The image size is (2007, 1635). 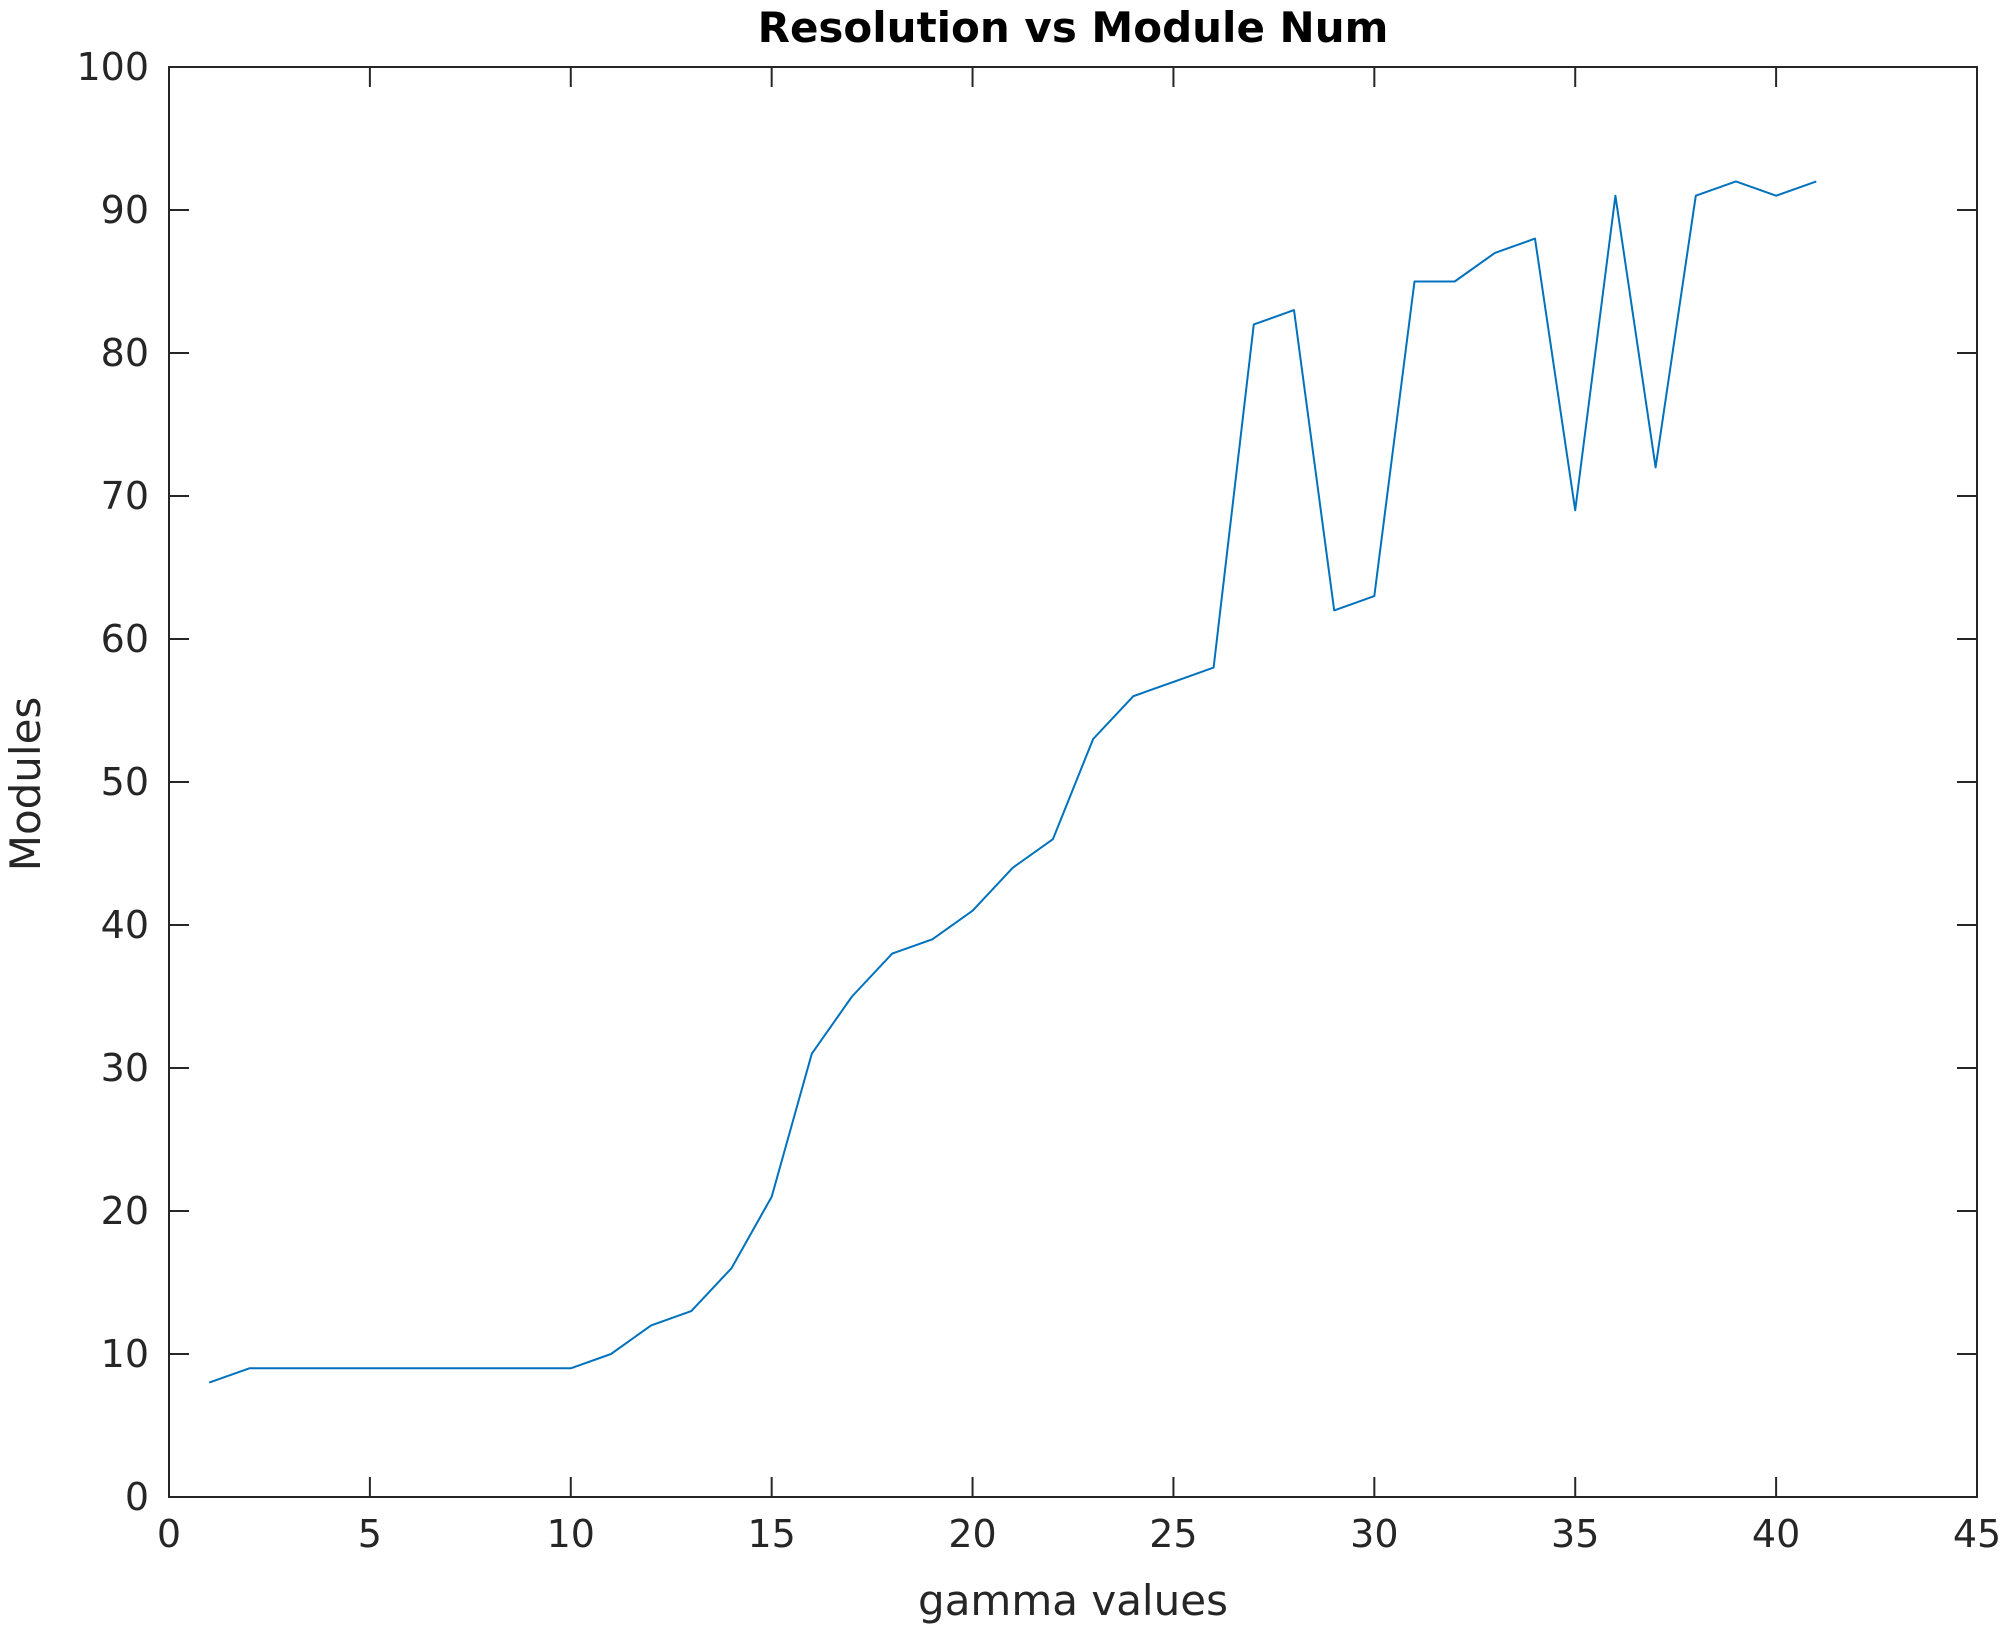 I want to click on x-tick-label: 5, so click(x=370, y=1534).